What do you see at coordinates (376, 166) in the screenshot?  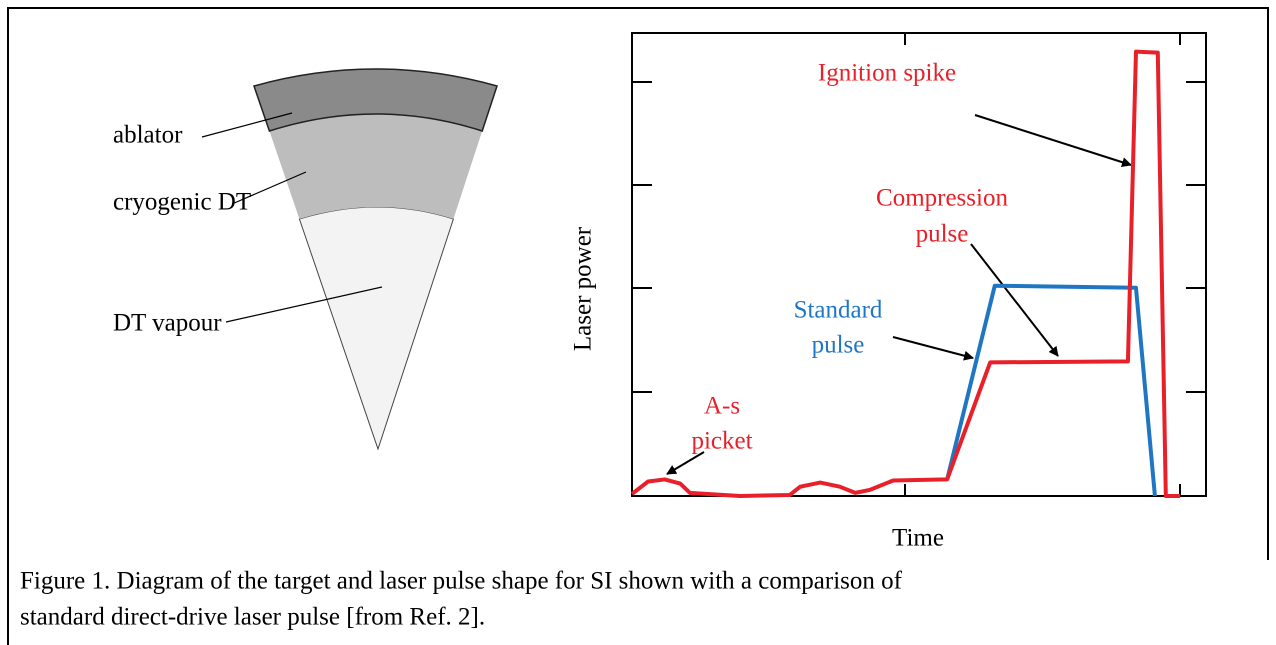 I see `cryogenic-layer` at bounding box center [376, 166].